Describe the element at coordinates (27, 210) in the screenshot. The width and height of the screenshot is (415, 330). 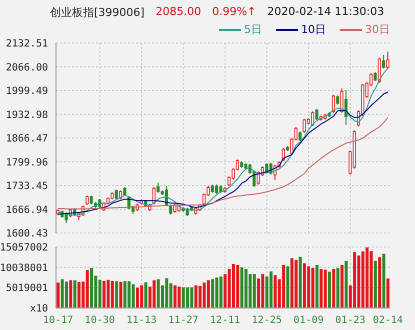
I see `y-tick-label: 1666.94` at that location.